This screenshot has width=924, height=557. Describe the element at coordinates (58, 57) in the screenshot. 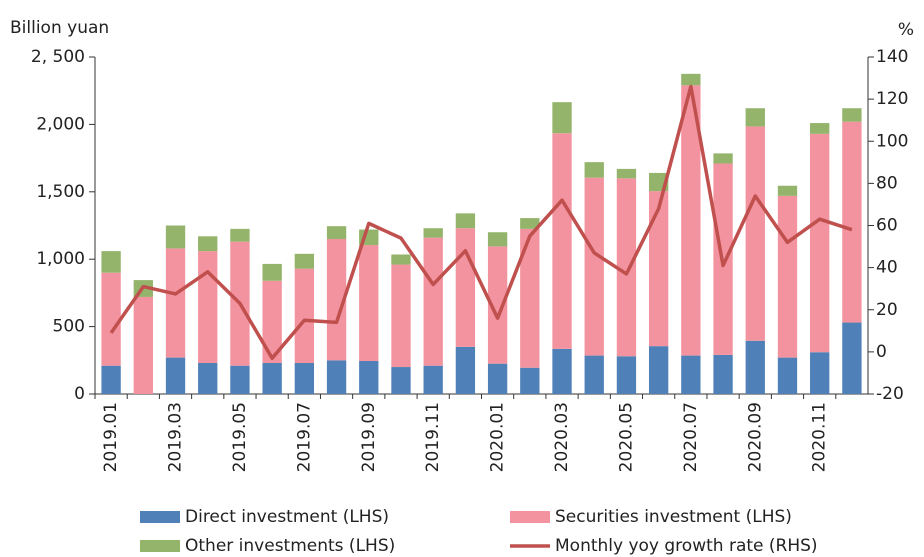

I see `y-tick-label: 2, 500` at that location.